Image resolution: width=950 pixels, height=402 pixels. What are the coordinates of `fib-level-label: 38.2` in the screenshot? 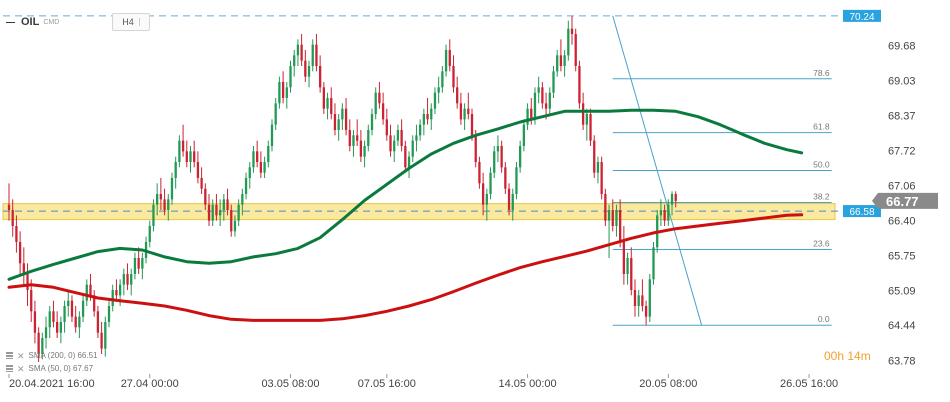 It's located at (821, 197).